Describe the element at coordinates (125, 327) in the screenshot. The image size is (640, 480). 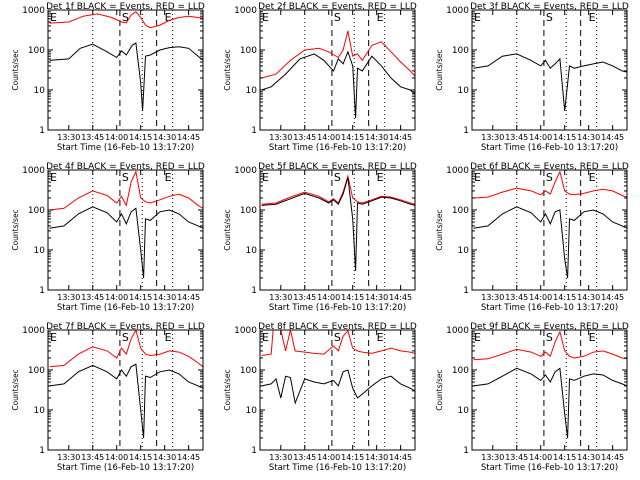
I see `panel-title: Det 7f BLACK = Events, RED = LLD` at that location.